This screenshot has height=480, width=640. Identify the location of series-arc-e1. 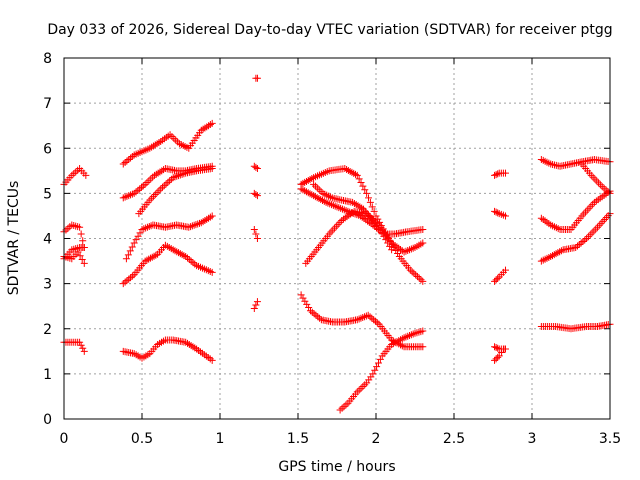
(500, 174).